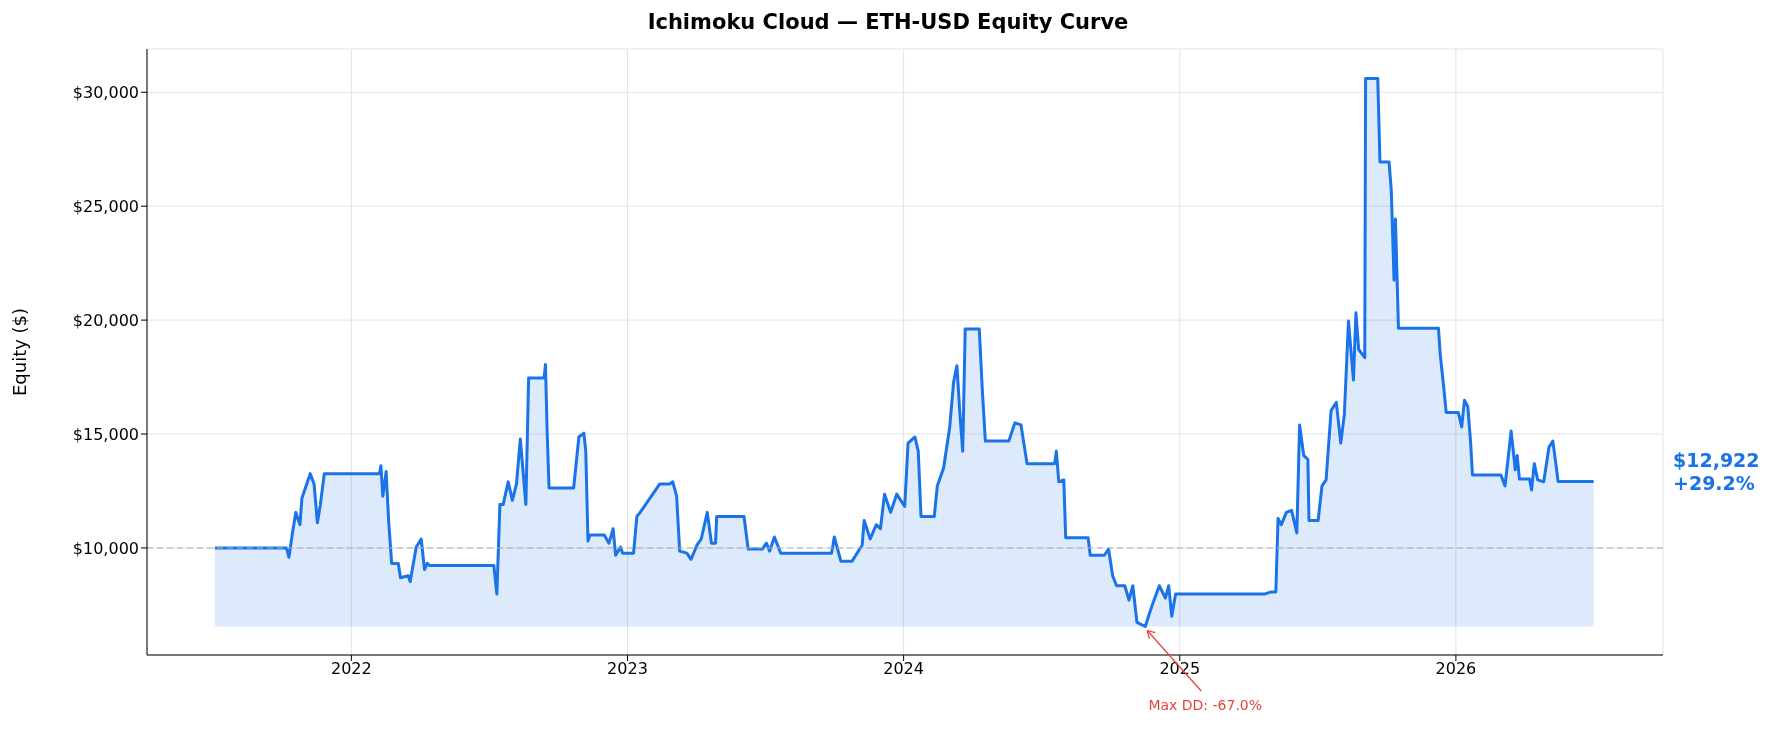 The height and width of the screenshot is (732, 1776). I want to click on y-tick-label: $30,000, so click(105, 92).